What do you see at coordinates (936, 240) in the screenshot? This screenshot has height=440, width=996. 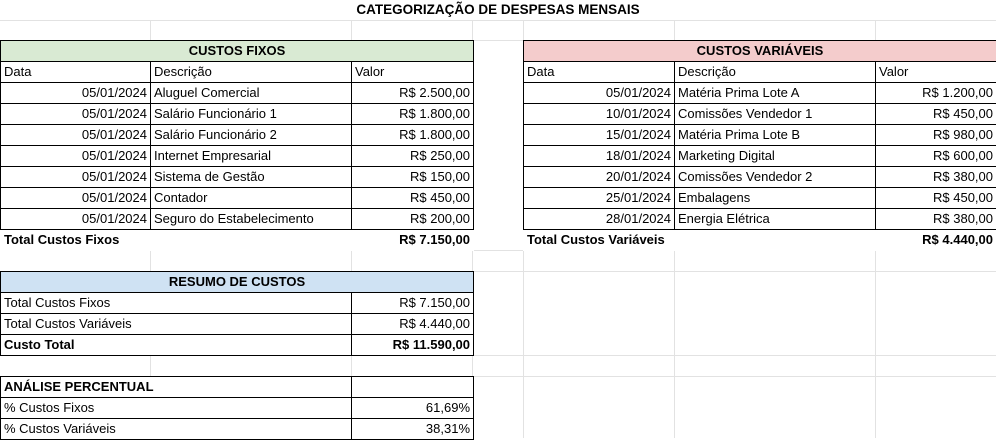 I see `total-variable-value: R$ 4.440,00` at bounding box center [936, 240].